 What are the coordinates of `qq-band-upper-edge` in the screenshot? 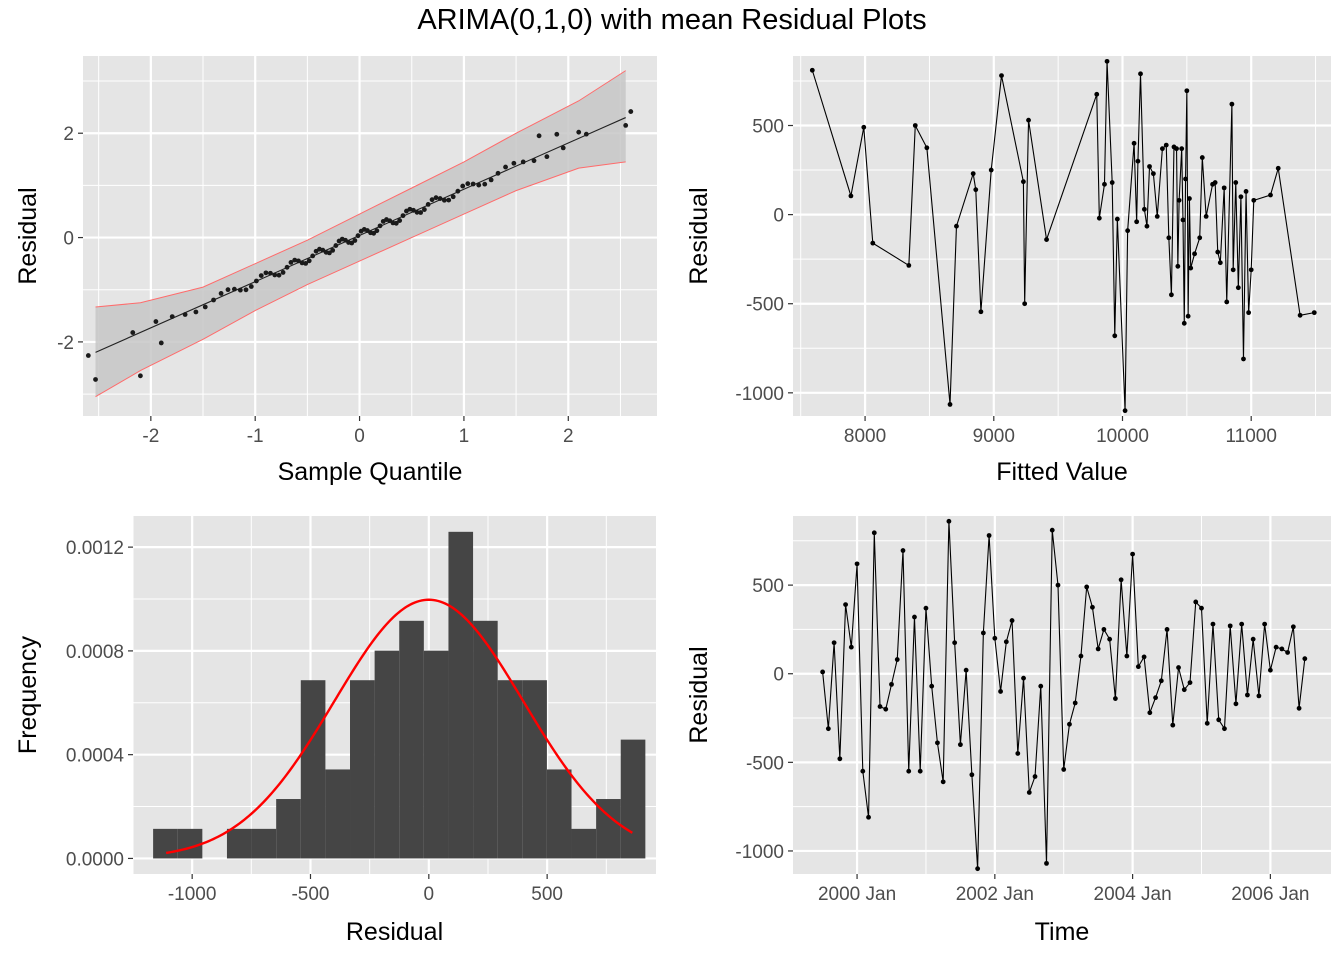 It's located at (360, 189).